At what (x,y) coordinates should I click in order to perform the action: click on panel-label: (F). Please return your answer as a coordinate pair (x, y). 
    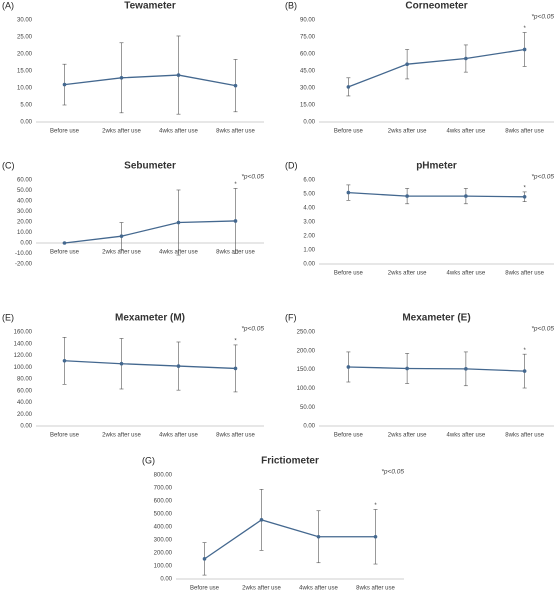
    Looking at the image, I should click on (291, 317).